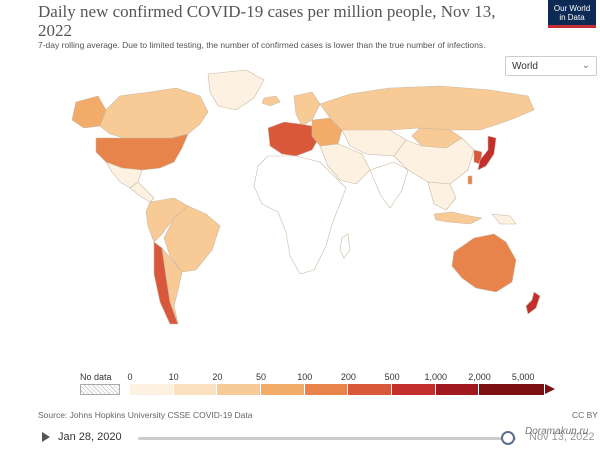 The height and width of the screenshot is (450, 600). Describe the element at coordinates (348, 377) in the screenshot. I see `legend-tick-label: 200` at that location.